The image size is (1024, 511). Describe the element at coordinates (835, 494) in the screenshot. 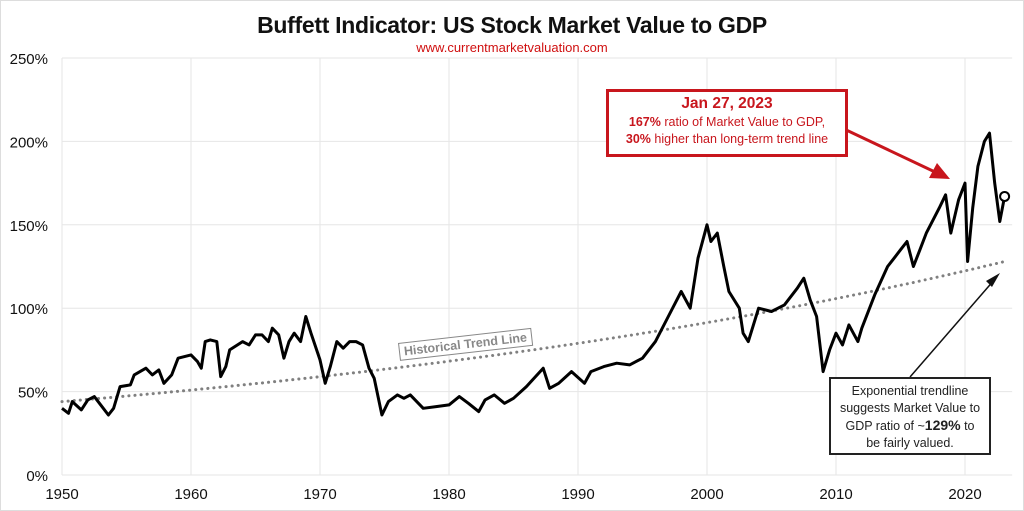

I see `x-tick-label: 2010` at that location.